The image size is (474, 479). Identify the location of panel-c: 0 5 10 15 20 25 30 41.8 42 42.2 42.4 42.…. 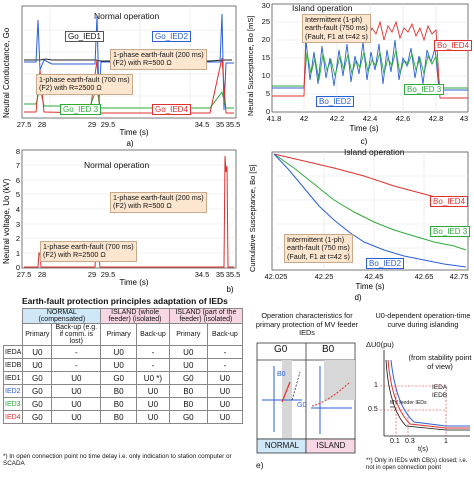
(359, 74).